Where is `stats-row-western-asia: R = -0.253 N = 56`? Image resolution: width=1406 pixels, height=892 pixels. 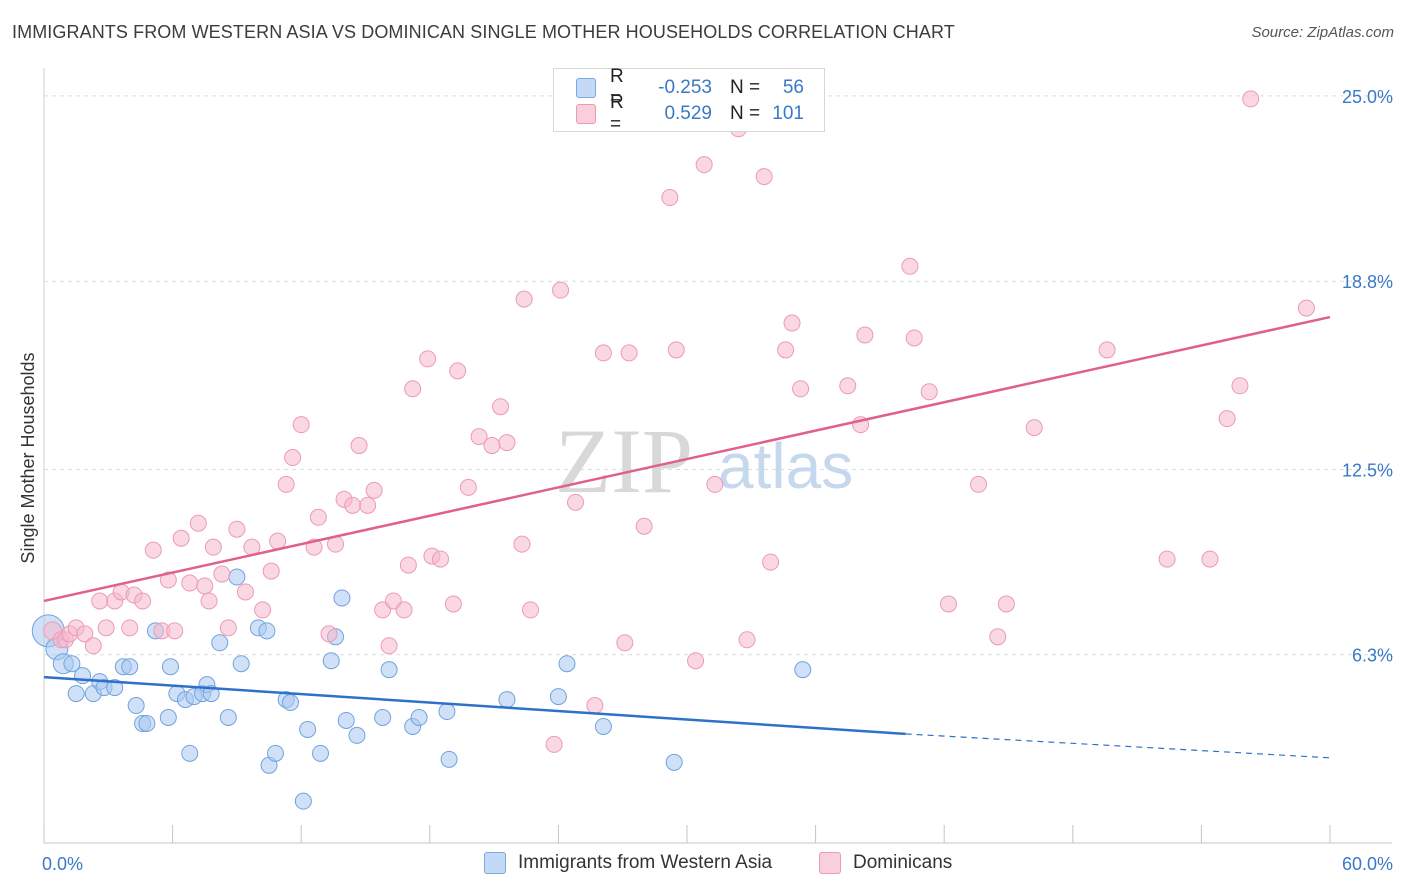
stats-row-western-asia: R = -0.253 N = 56 is located at coordinates (690, 87).